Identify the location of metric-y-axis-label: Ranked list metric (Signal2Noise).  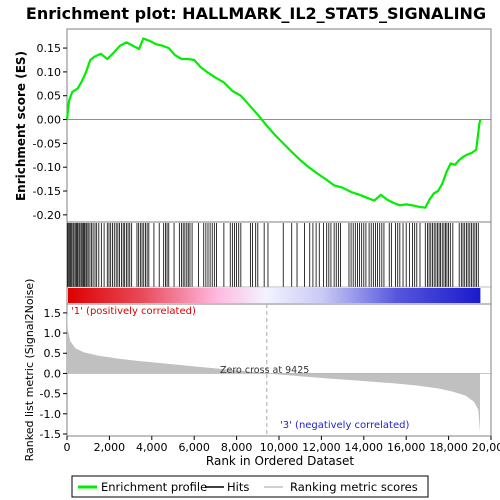
(29, 370).